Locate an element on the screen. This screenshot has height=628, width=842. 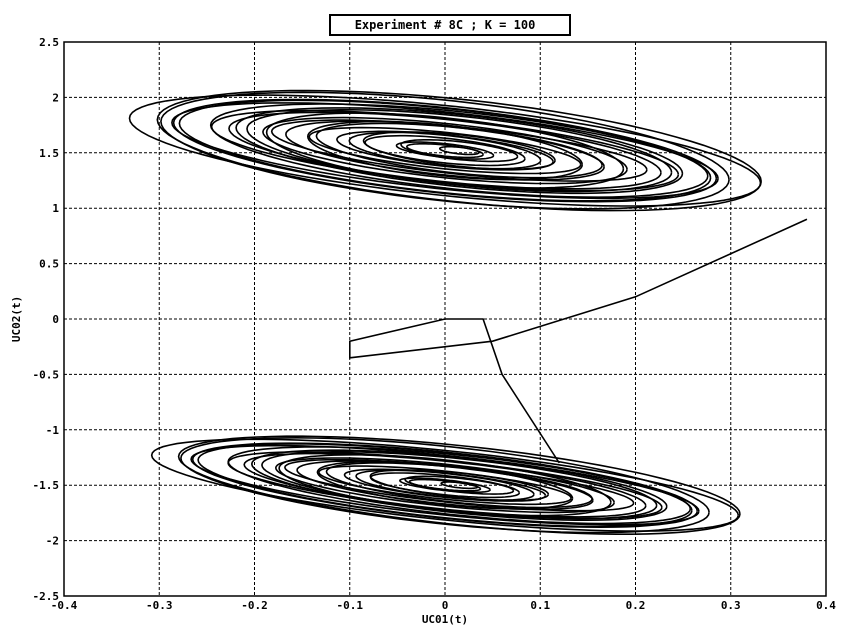
x-tick-label: 0.1 is located at coordinates (540, 605).